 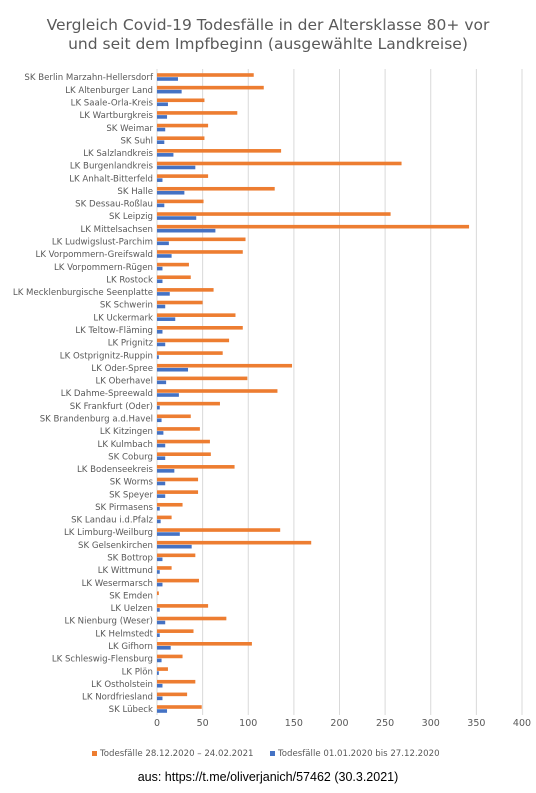 I want to click on category-label: SK Brandenburg a.d.Havel, so click(x=96, y=419).